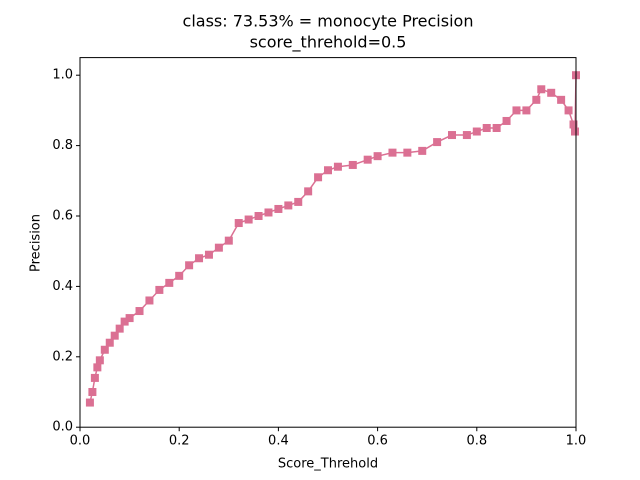 The width and height of the screenshot is (640, 480). I want to click on x-tick-label: 0.0, so click(80, 441).